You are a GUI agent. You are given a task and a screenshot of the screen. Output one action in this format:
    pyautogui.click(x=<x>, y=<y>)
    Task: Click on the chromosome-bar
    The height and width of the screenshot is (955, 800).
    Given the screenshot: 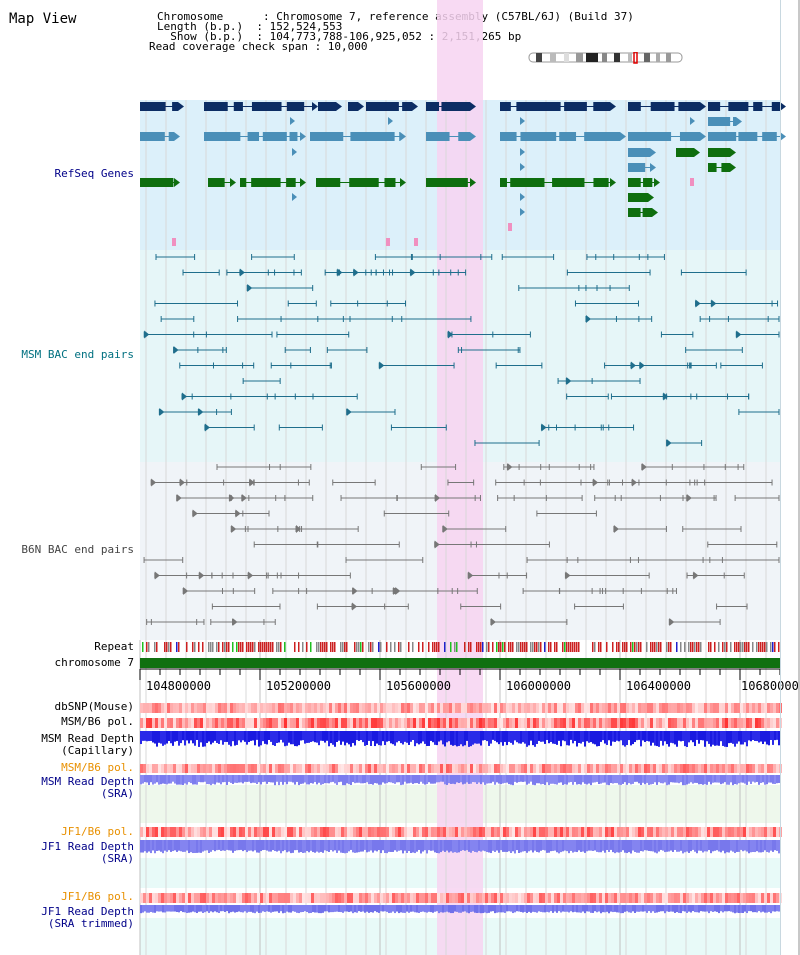 What is the action you would take?
    pyautogui.click(x=460, y=663)
    